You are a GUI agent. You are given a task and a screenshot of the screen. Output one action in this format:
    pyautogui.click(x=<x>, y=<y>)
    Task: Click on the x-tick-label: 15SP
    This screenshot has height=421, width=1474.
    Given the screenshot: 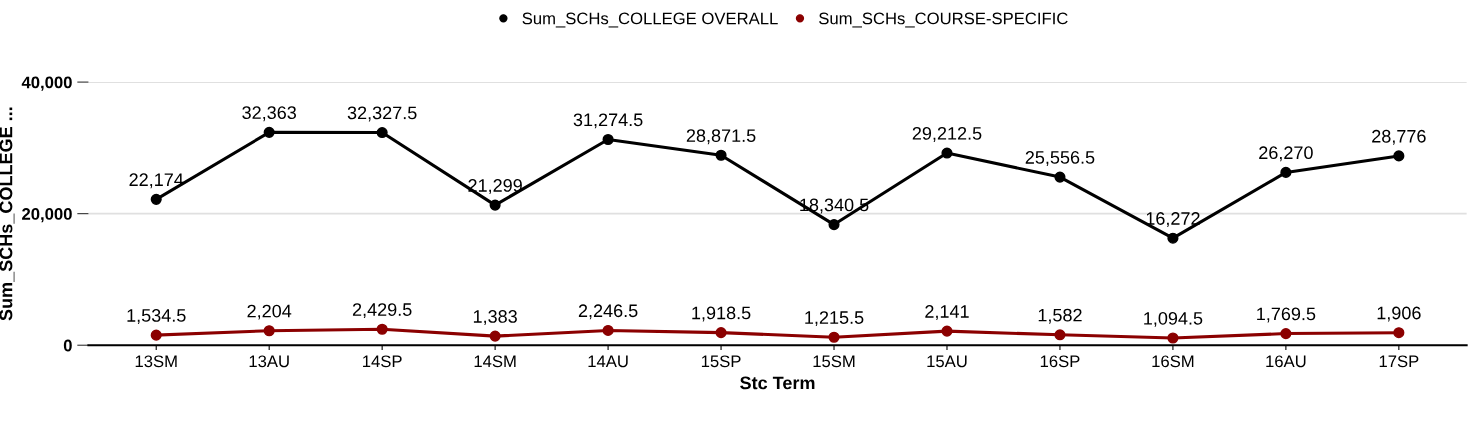 What is the action you would take?
    pyautogui.click(x=721, y=361)
    